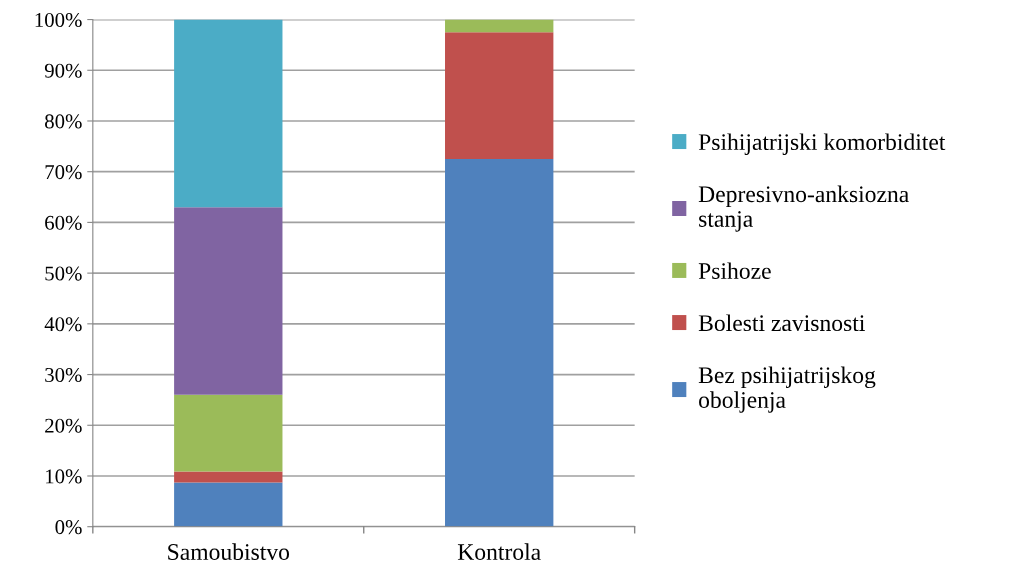  What do you see at coordinates (63, 70) in the screenshot?
I see `y-tick-label: 90%` at bounding box center [63, 70].